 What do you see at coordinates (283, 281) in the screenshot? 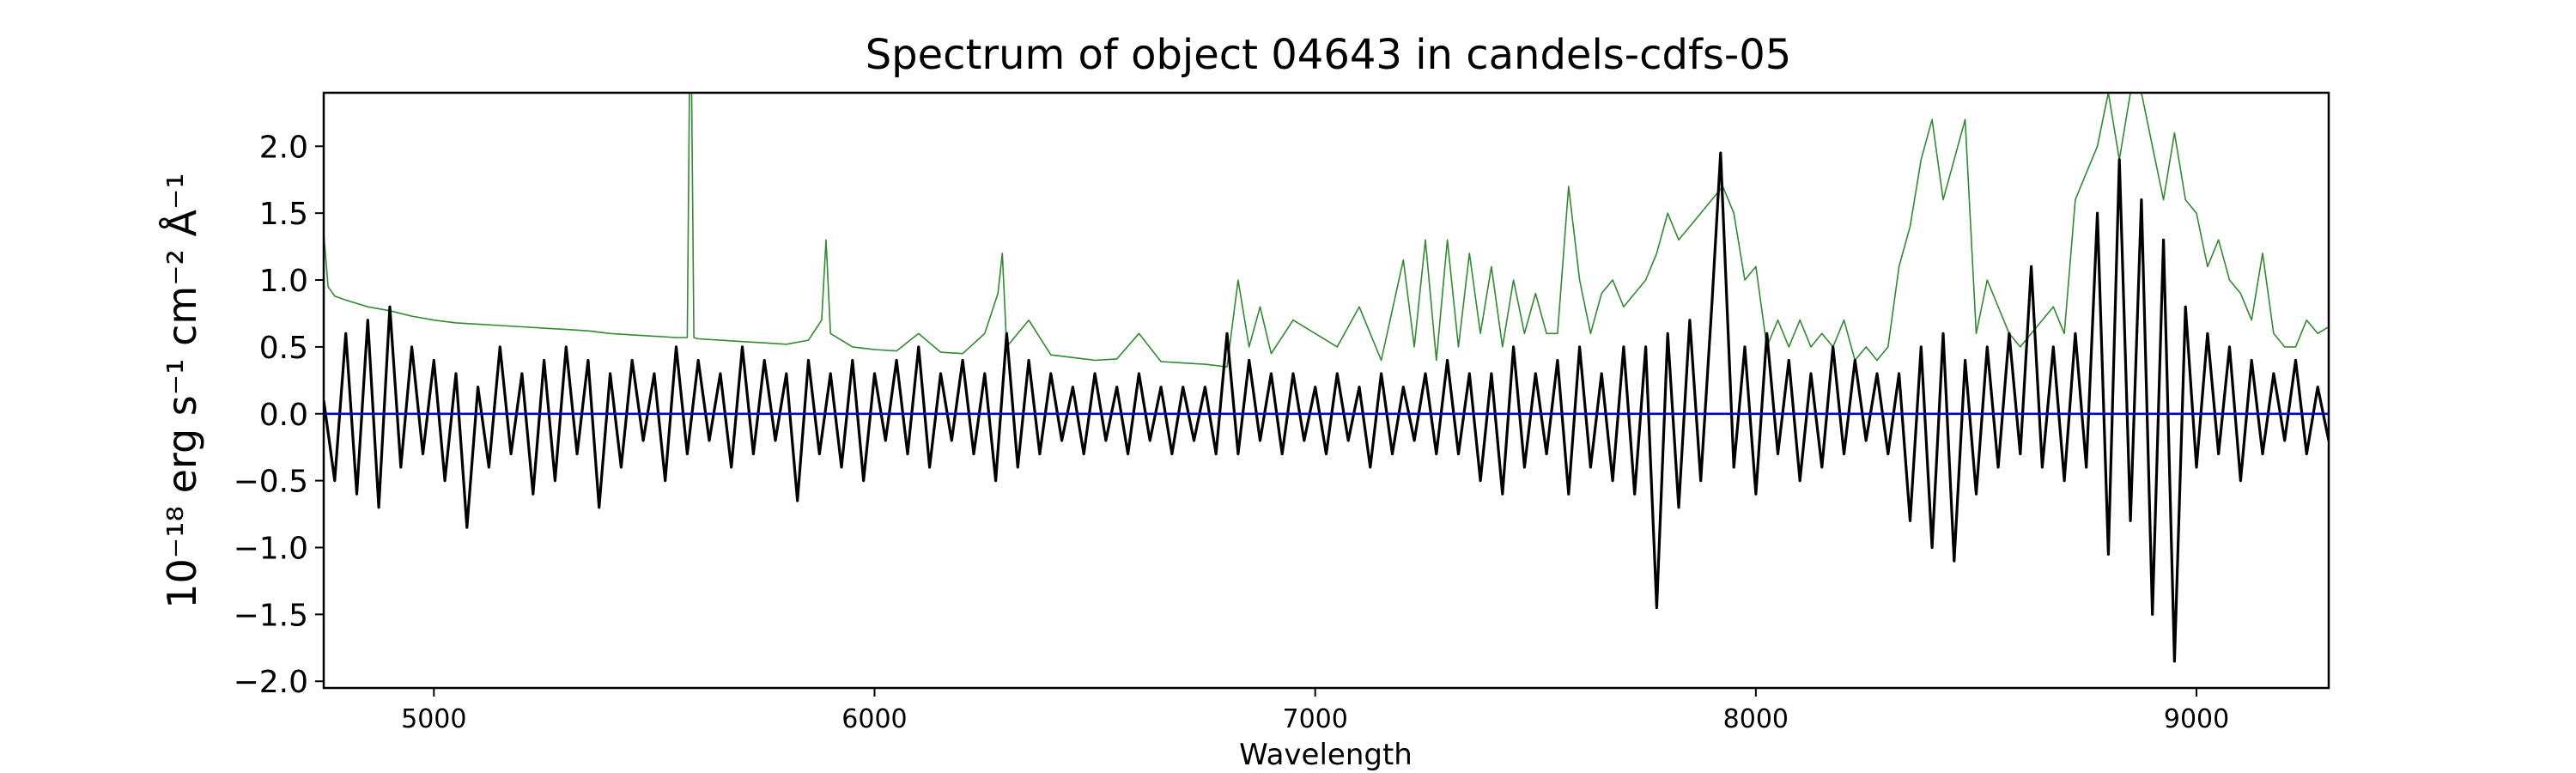
I see `y-tick-label: 1.0` at bounding box center [283, 281].